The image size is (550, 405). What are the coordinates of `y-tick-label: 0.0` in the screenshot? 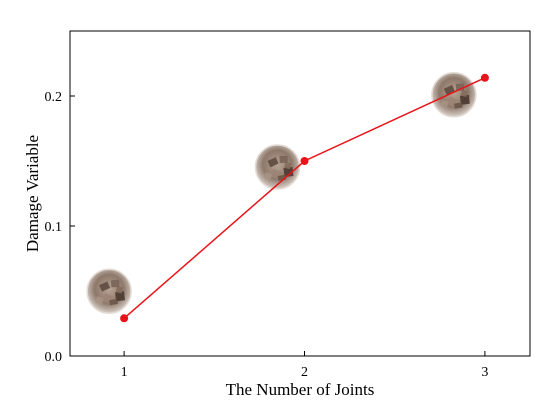 It's located at (54, 357).